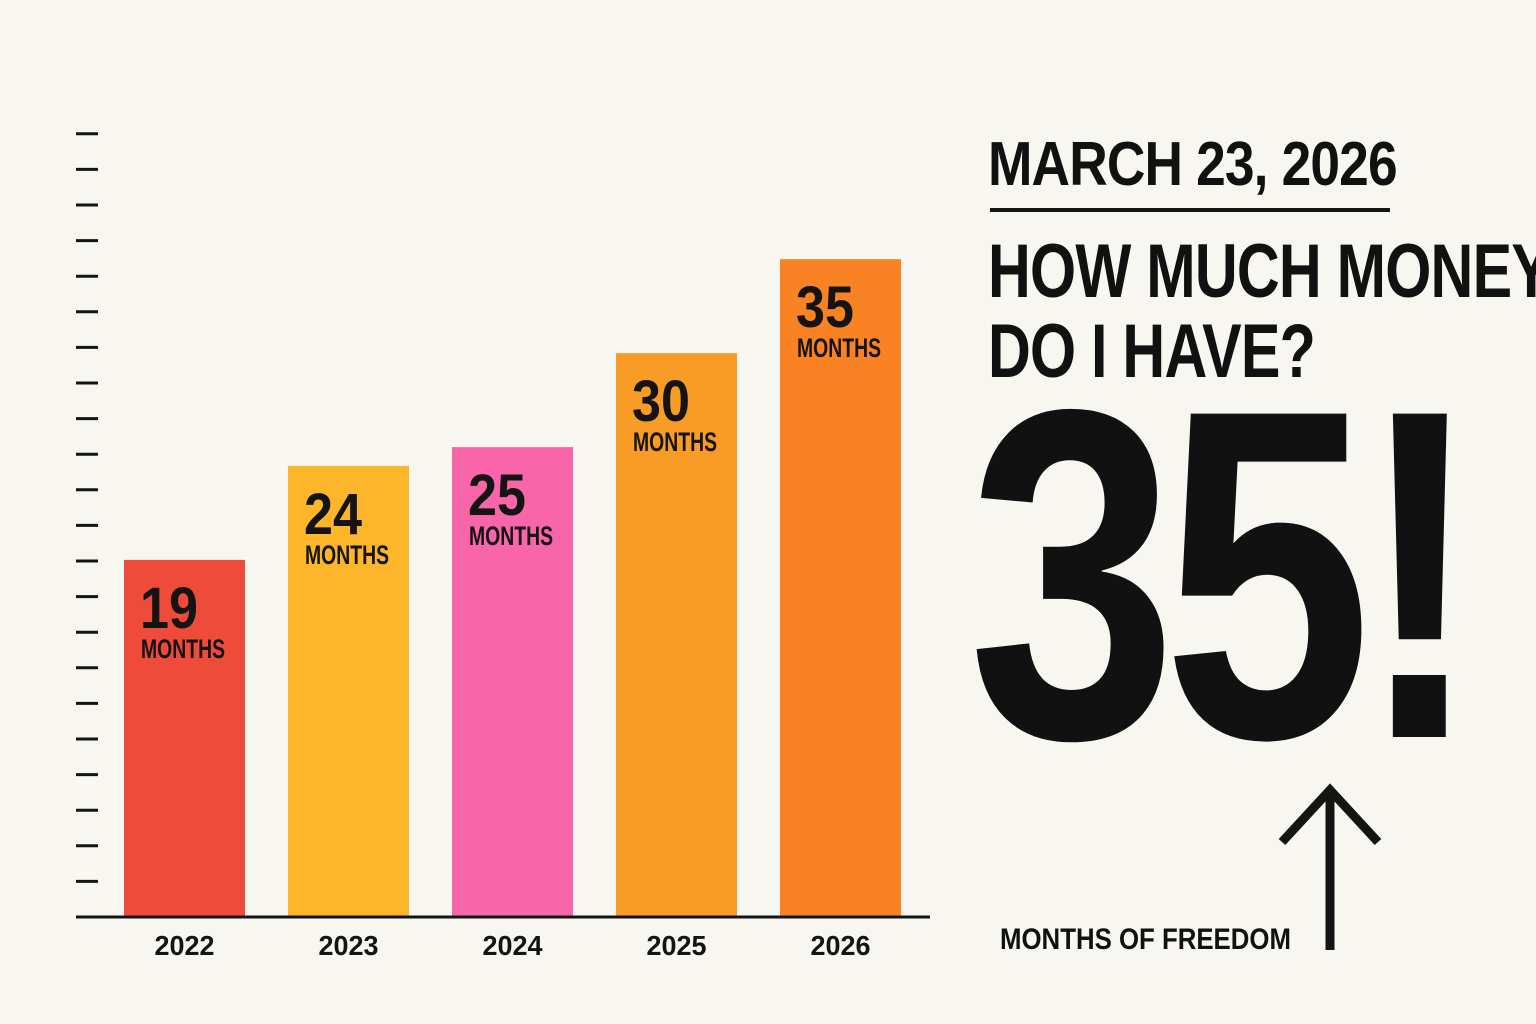  Describe the element at coordinates (1145, 939) in the screenshot. I see `caption: MONTHS OF FREEDOM` at that location.